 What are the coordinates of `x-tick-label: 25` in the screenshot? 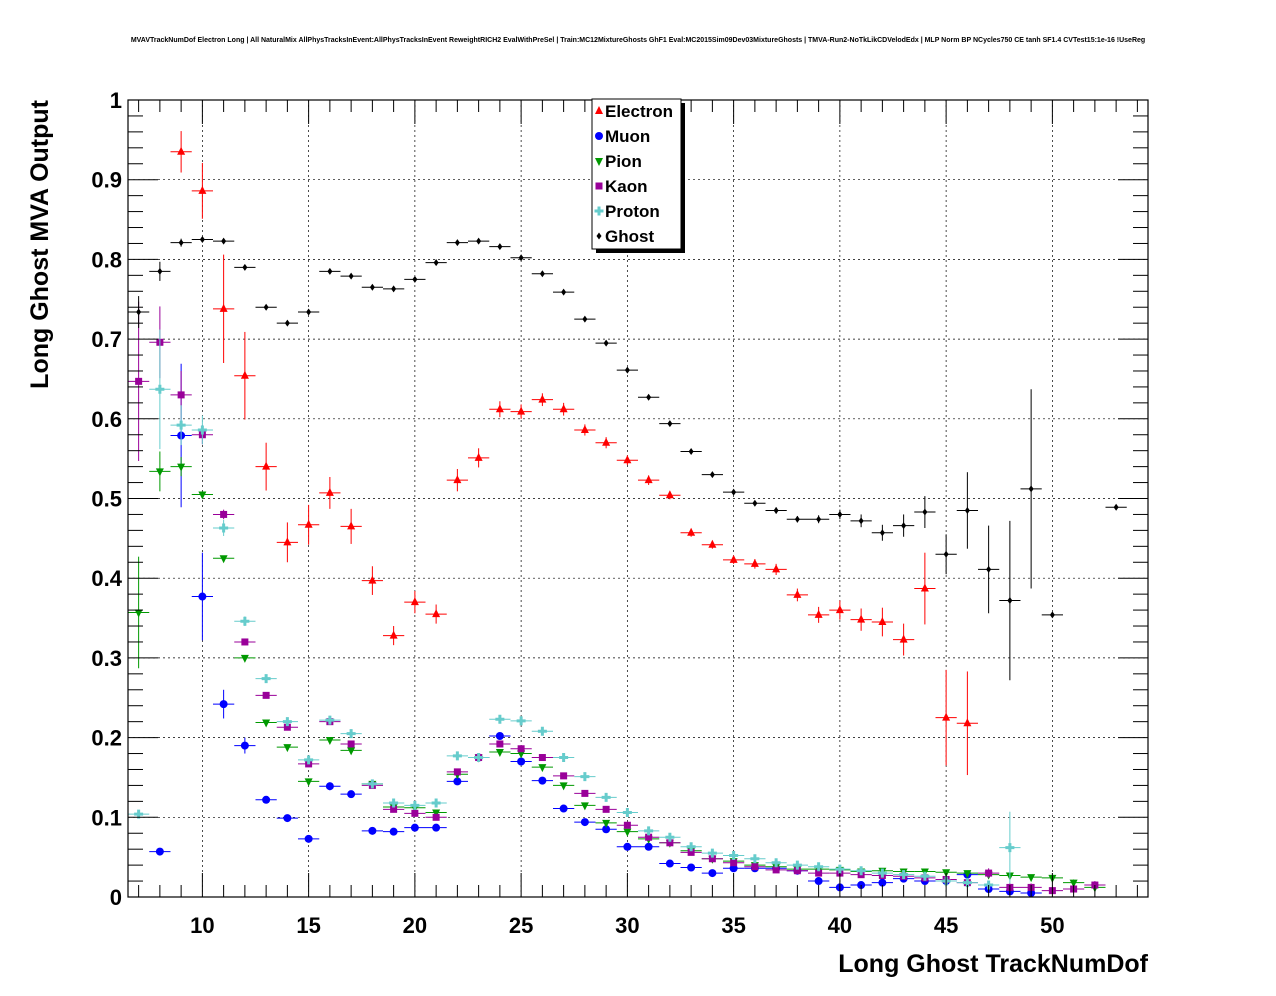 It's located at (521, 925).